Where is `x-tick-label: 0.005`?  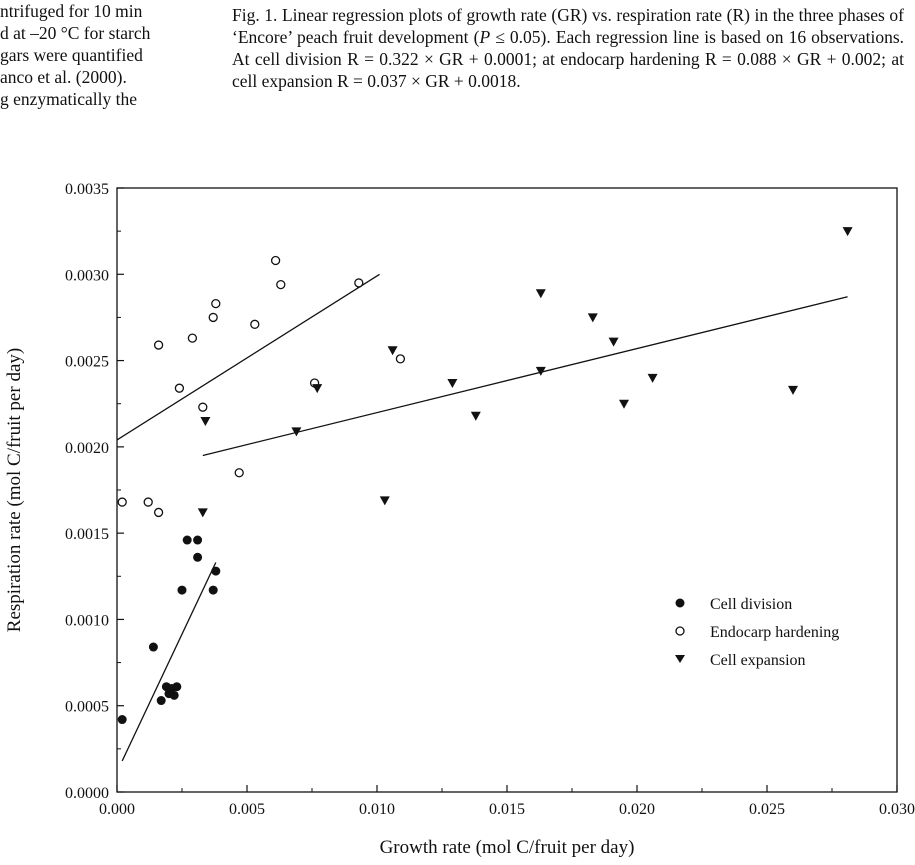 x-tick-label: 0.005 is located at coordinates (247, 809).